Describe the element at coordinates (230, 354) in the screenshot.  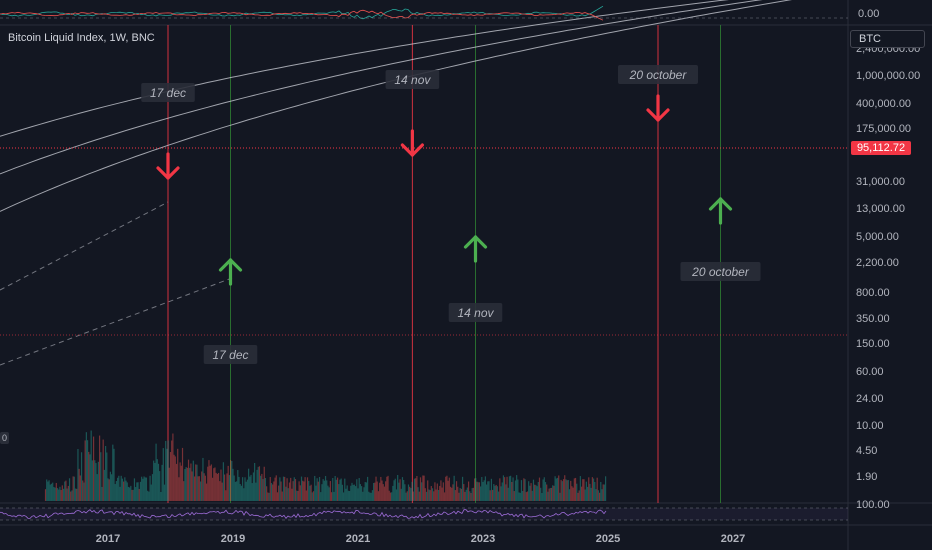
I see `annotation-box` at that location.